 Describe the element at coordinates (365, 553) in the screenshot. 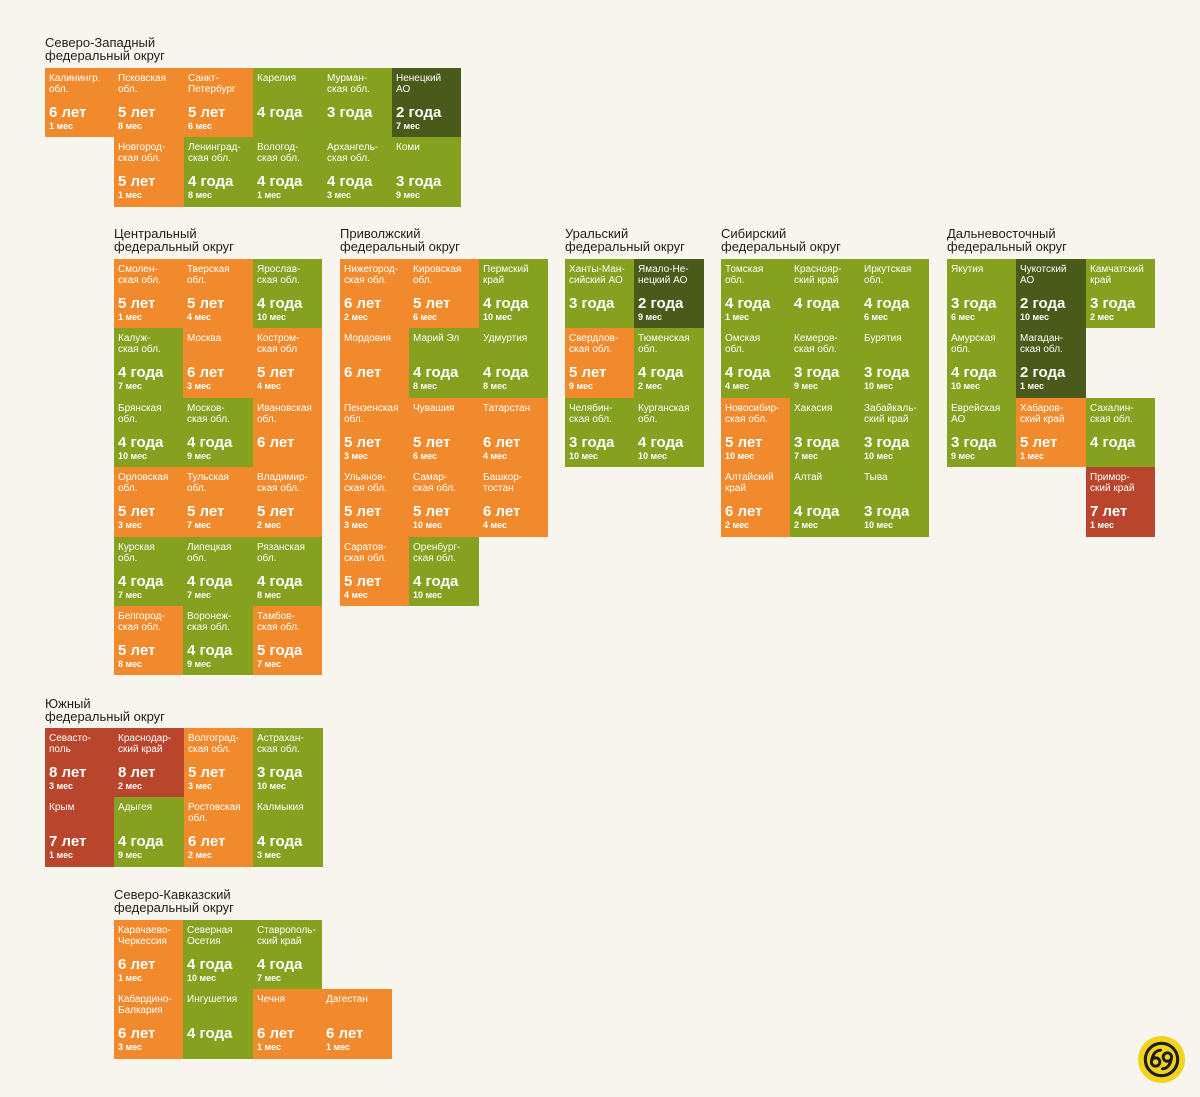

I see `region-name: Саратов- ская обл.` at that location.